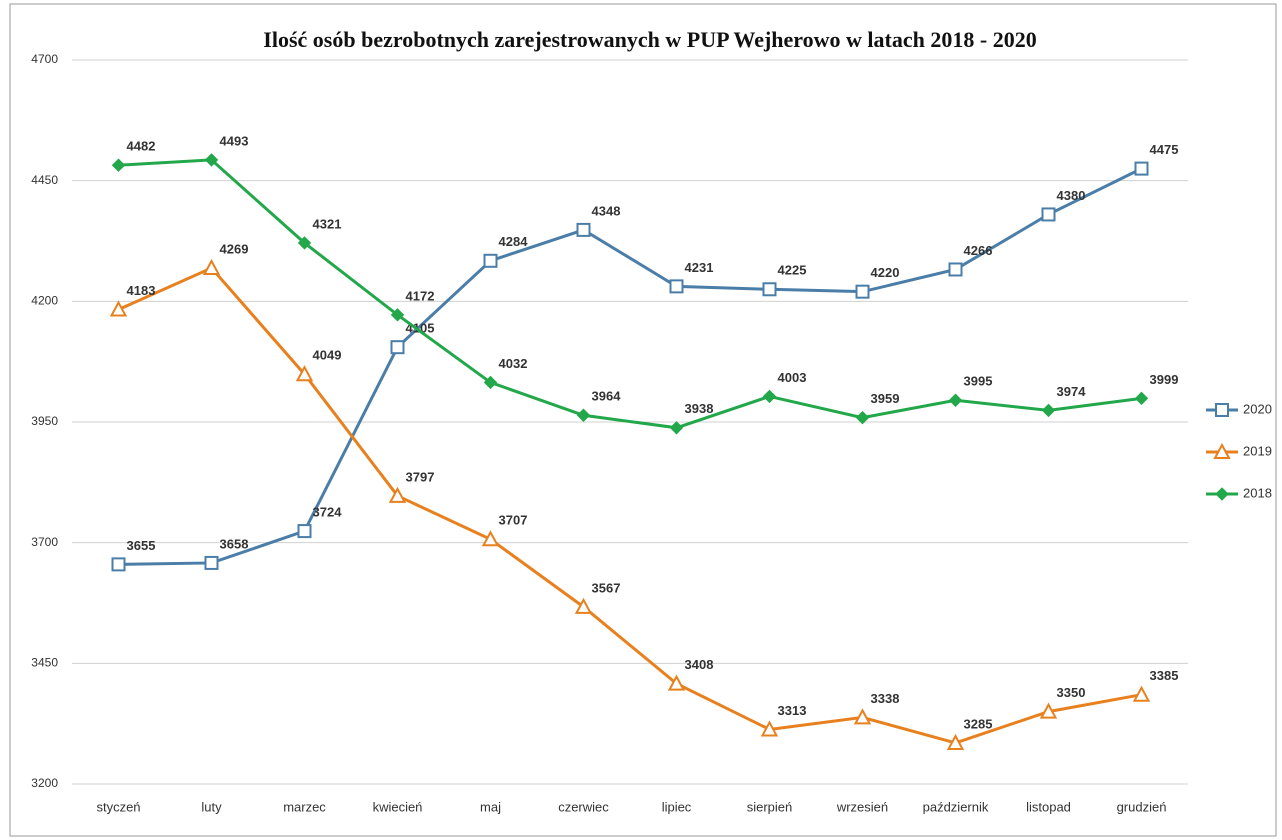 This screenshot has width=1282, height=840. What do you see at coordinates (607, 396) in the screenshot?
I see `data-label: 3964` at bounding box center [607, 396].